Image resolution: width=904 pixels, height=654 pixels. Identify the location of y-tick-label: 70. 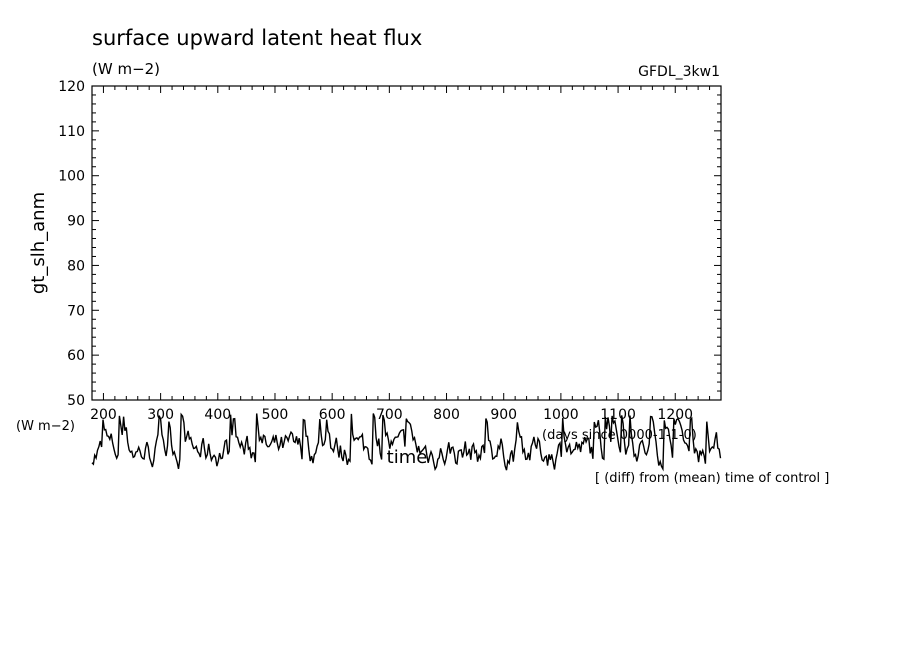
(76, 311).